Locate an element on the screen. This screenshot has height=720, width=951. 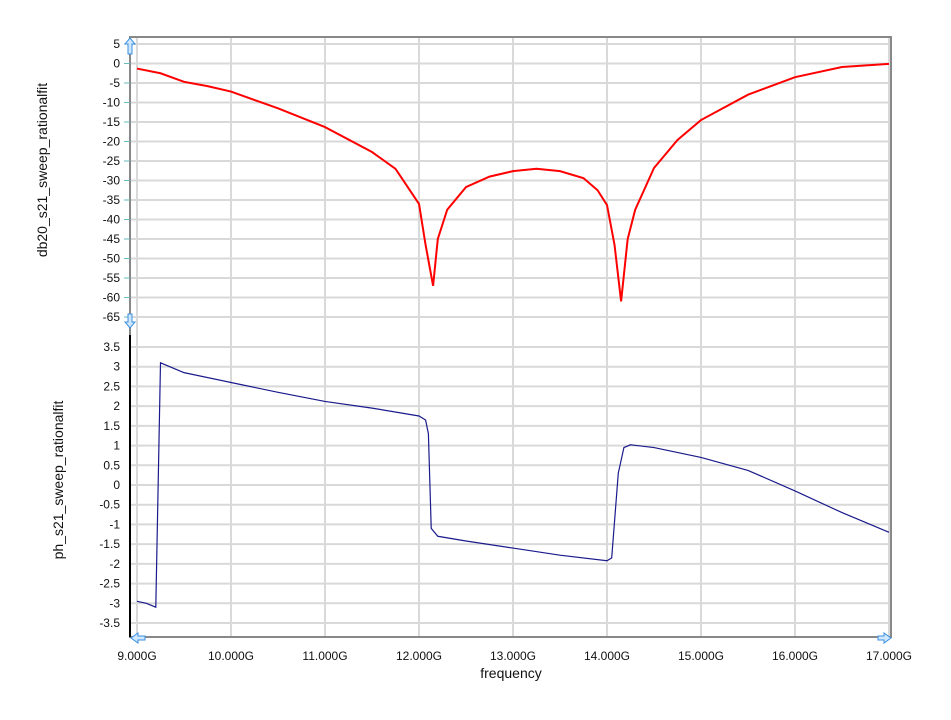
top-y-tick-label: -20 is located at coordinates (112, 142).